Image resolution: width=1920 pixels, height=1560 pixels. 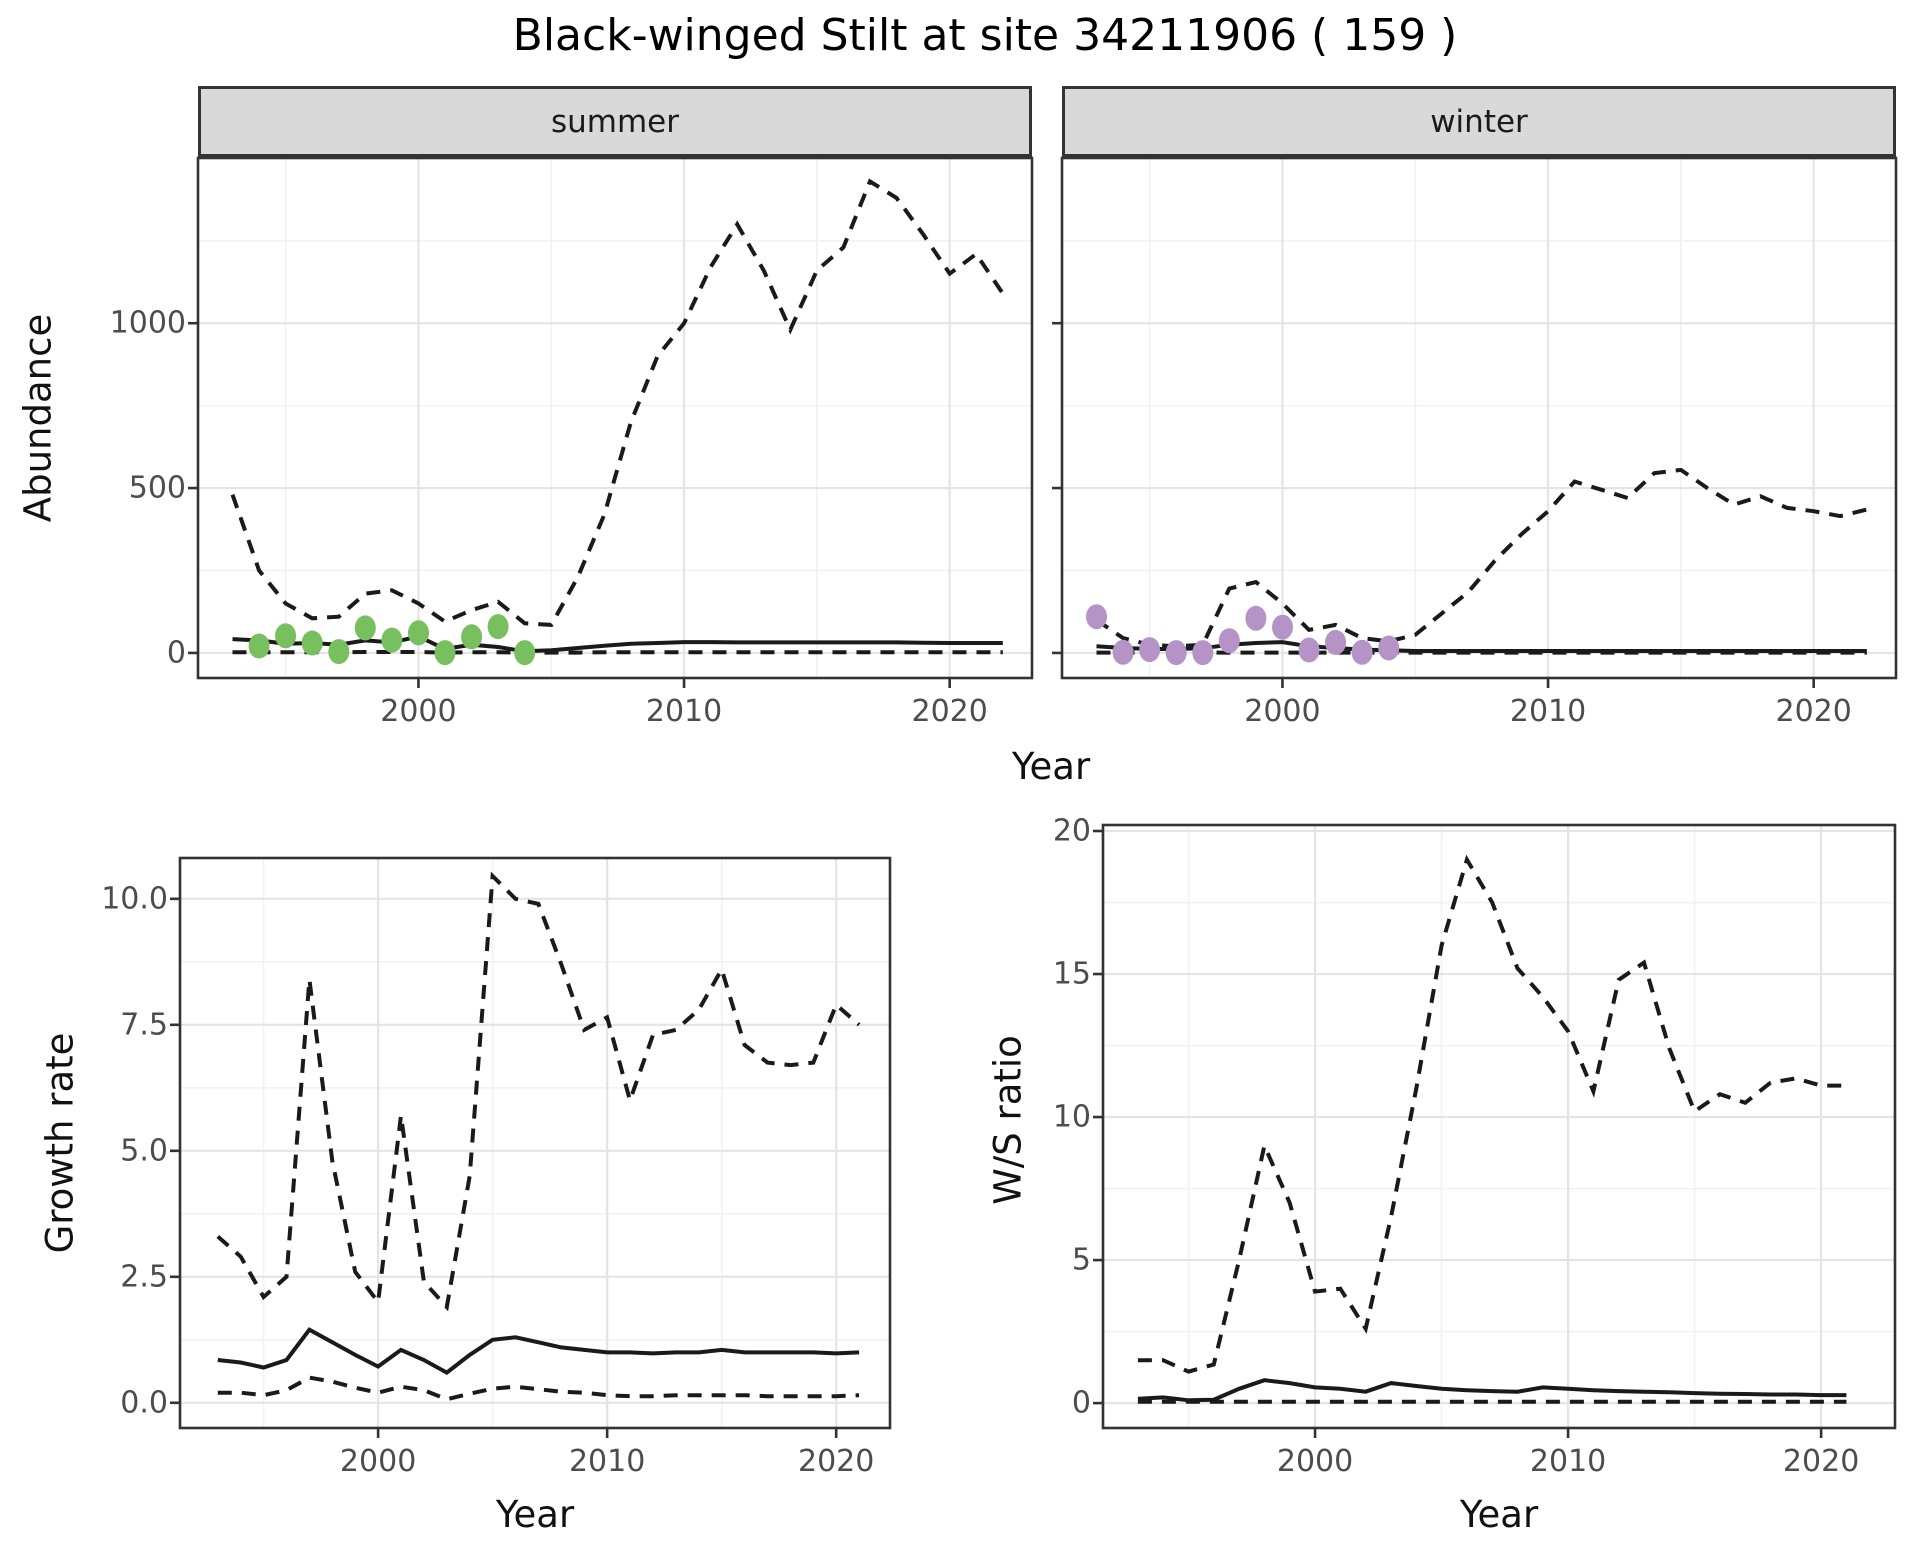 What do you see at coordinates (1499, 1514) in the screenshot?
I see `x-axis-title-year-ws: Year` at bounding box center [1499, 1514].